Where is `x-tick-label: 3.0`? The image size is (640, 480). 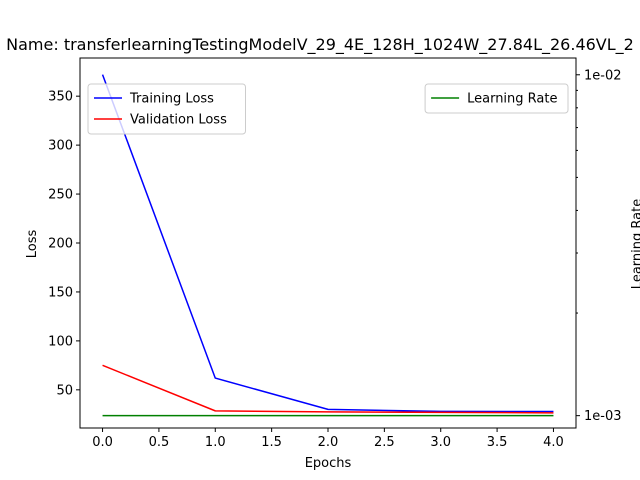 x-tick-label: 3.0 is located at coordinates (440, 442).